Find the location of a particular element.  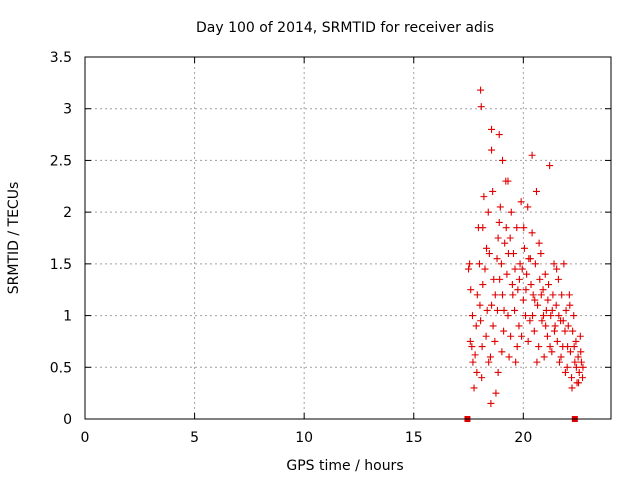

x-tick-label: 0 is located at coordinates (85, 438).